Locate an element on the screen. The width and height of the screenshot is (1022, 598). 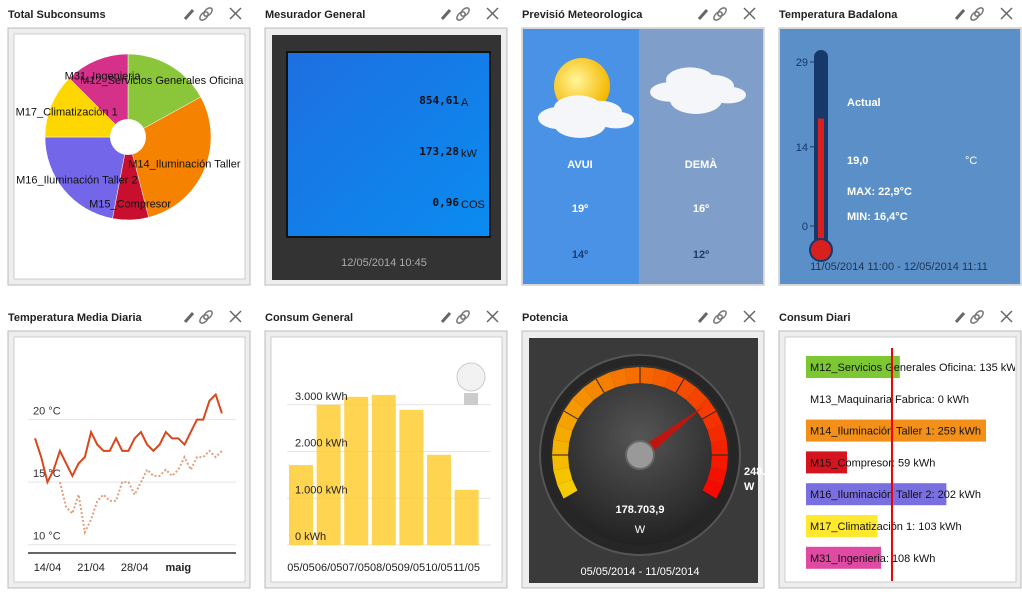
slice-label: M17_Climatización 1 is located at coordinates (67, 113).